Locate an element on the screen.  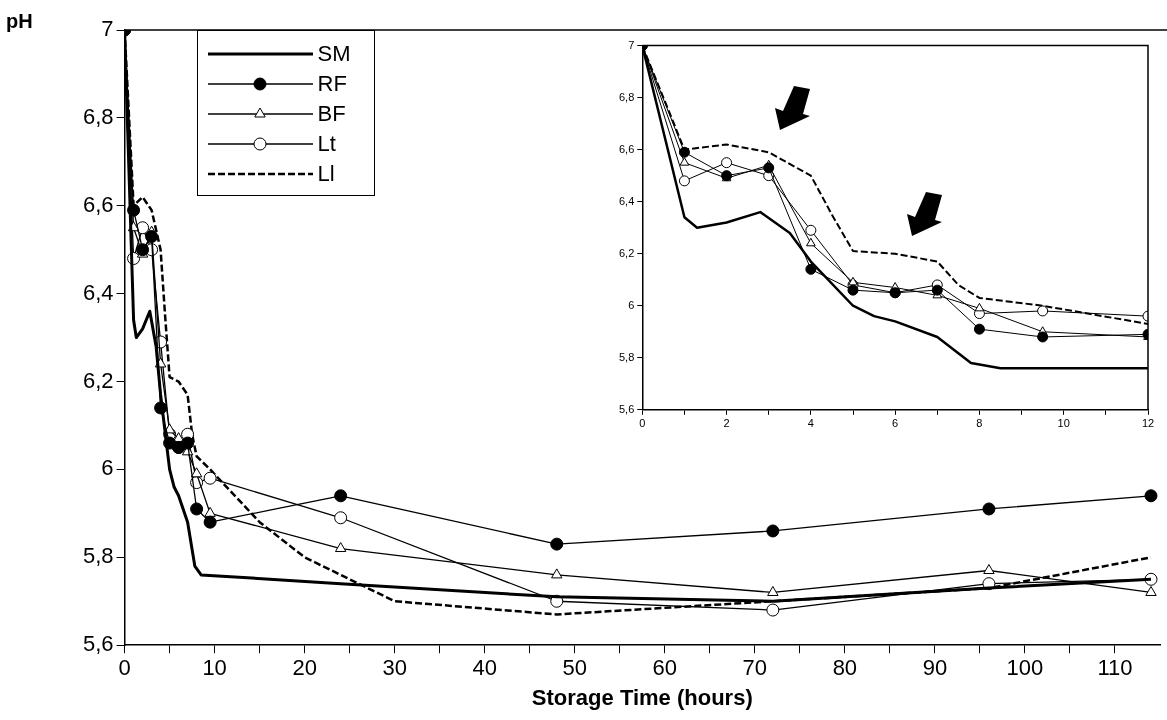
x-tick-label: 2 is located at coordinates (726, 423).